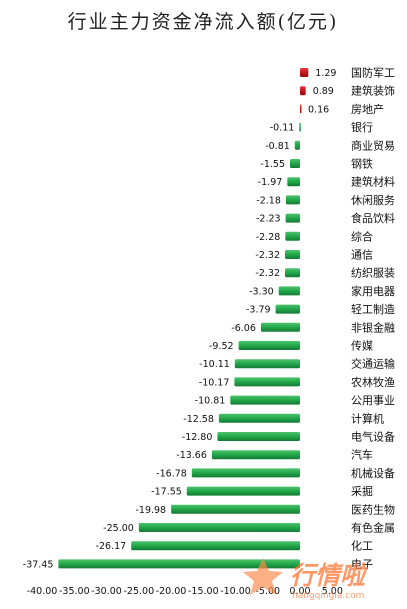 The width and height of the screenshot is (407, 609). What do you see at coordinates (258, 310) in the screenshot?
I see `value-label-14: -3.79` at bounding box center [258, 310].